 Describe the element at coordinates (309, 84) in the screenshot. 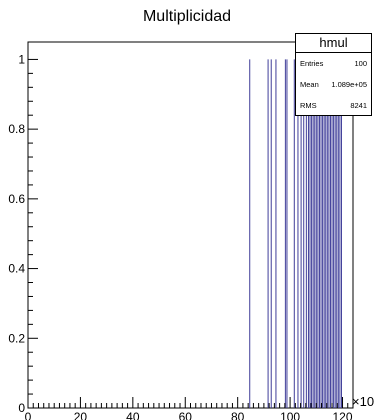

I see `stats-mean-label: Mean` at that location.